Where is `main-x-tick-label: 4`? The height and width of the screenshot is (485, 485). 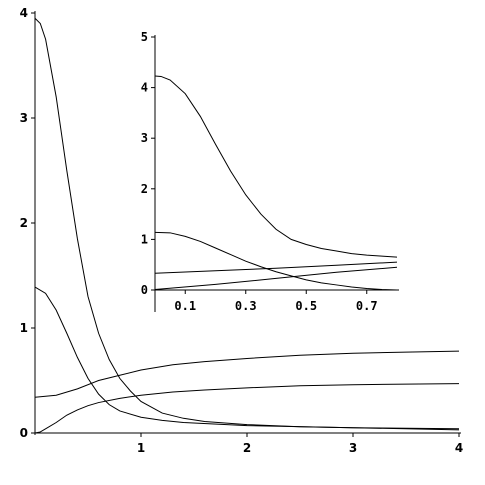 main-x-tick-label: 4 is located at coordinates (459, 448).